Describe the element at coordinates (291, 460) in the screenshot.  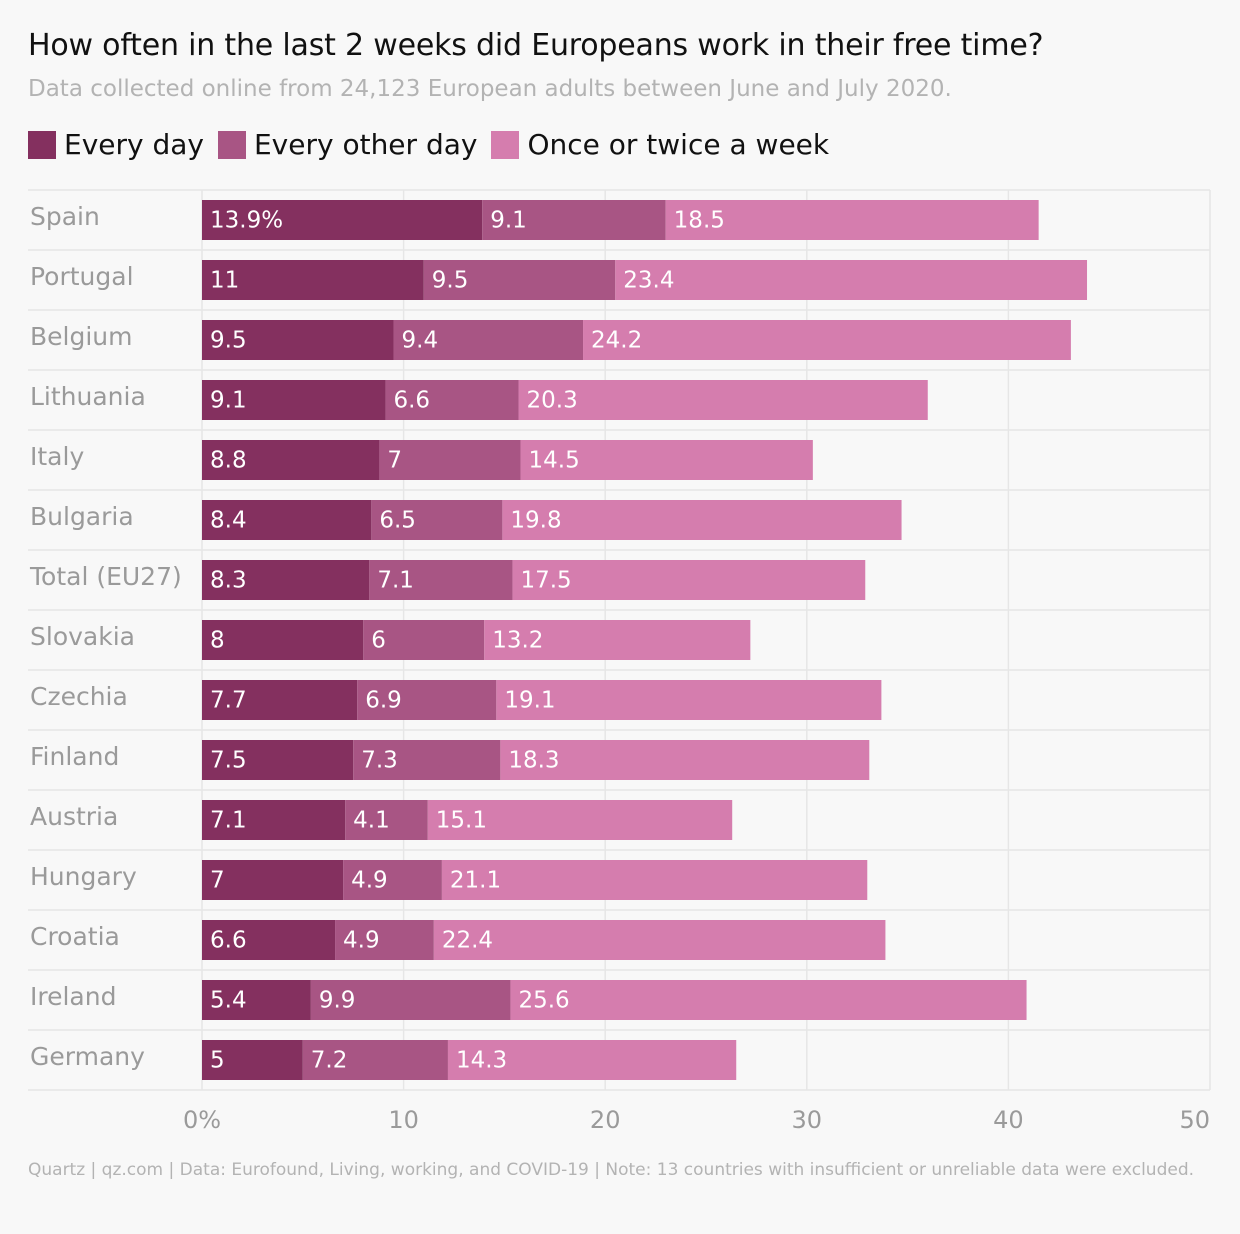
I see `bar-italy-every-day` at that location.